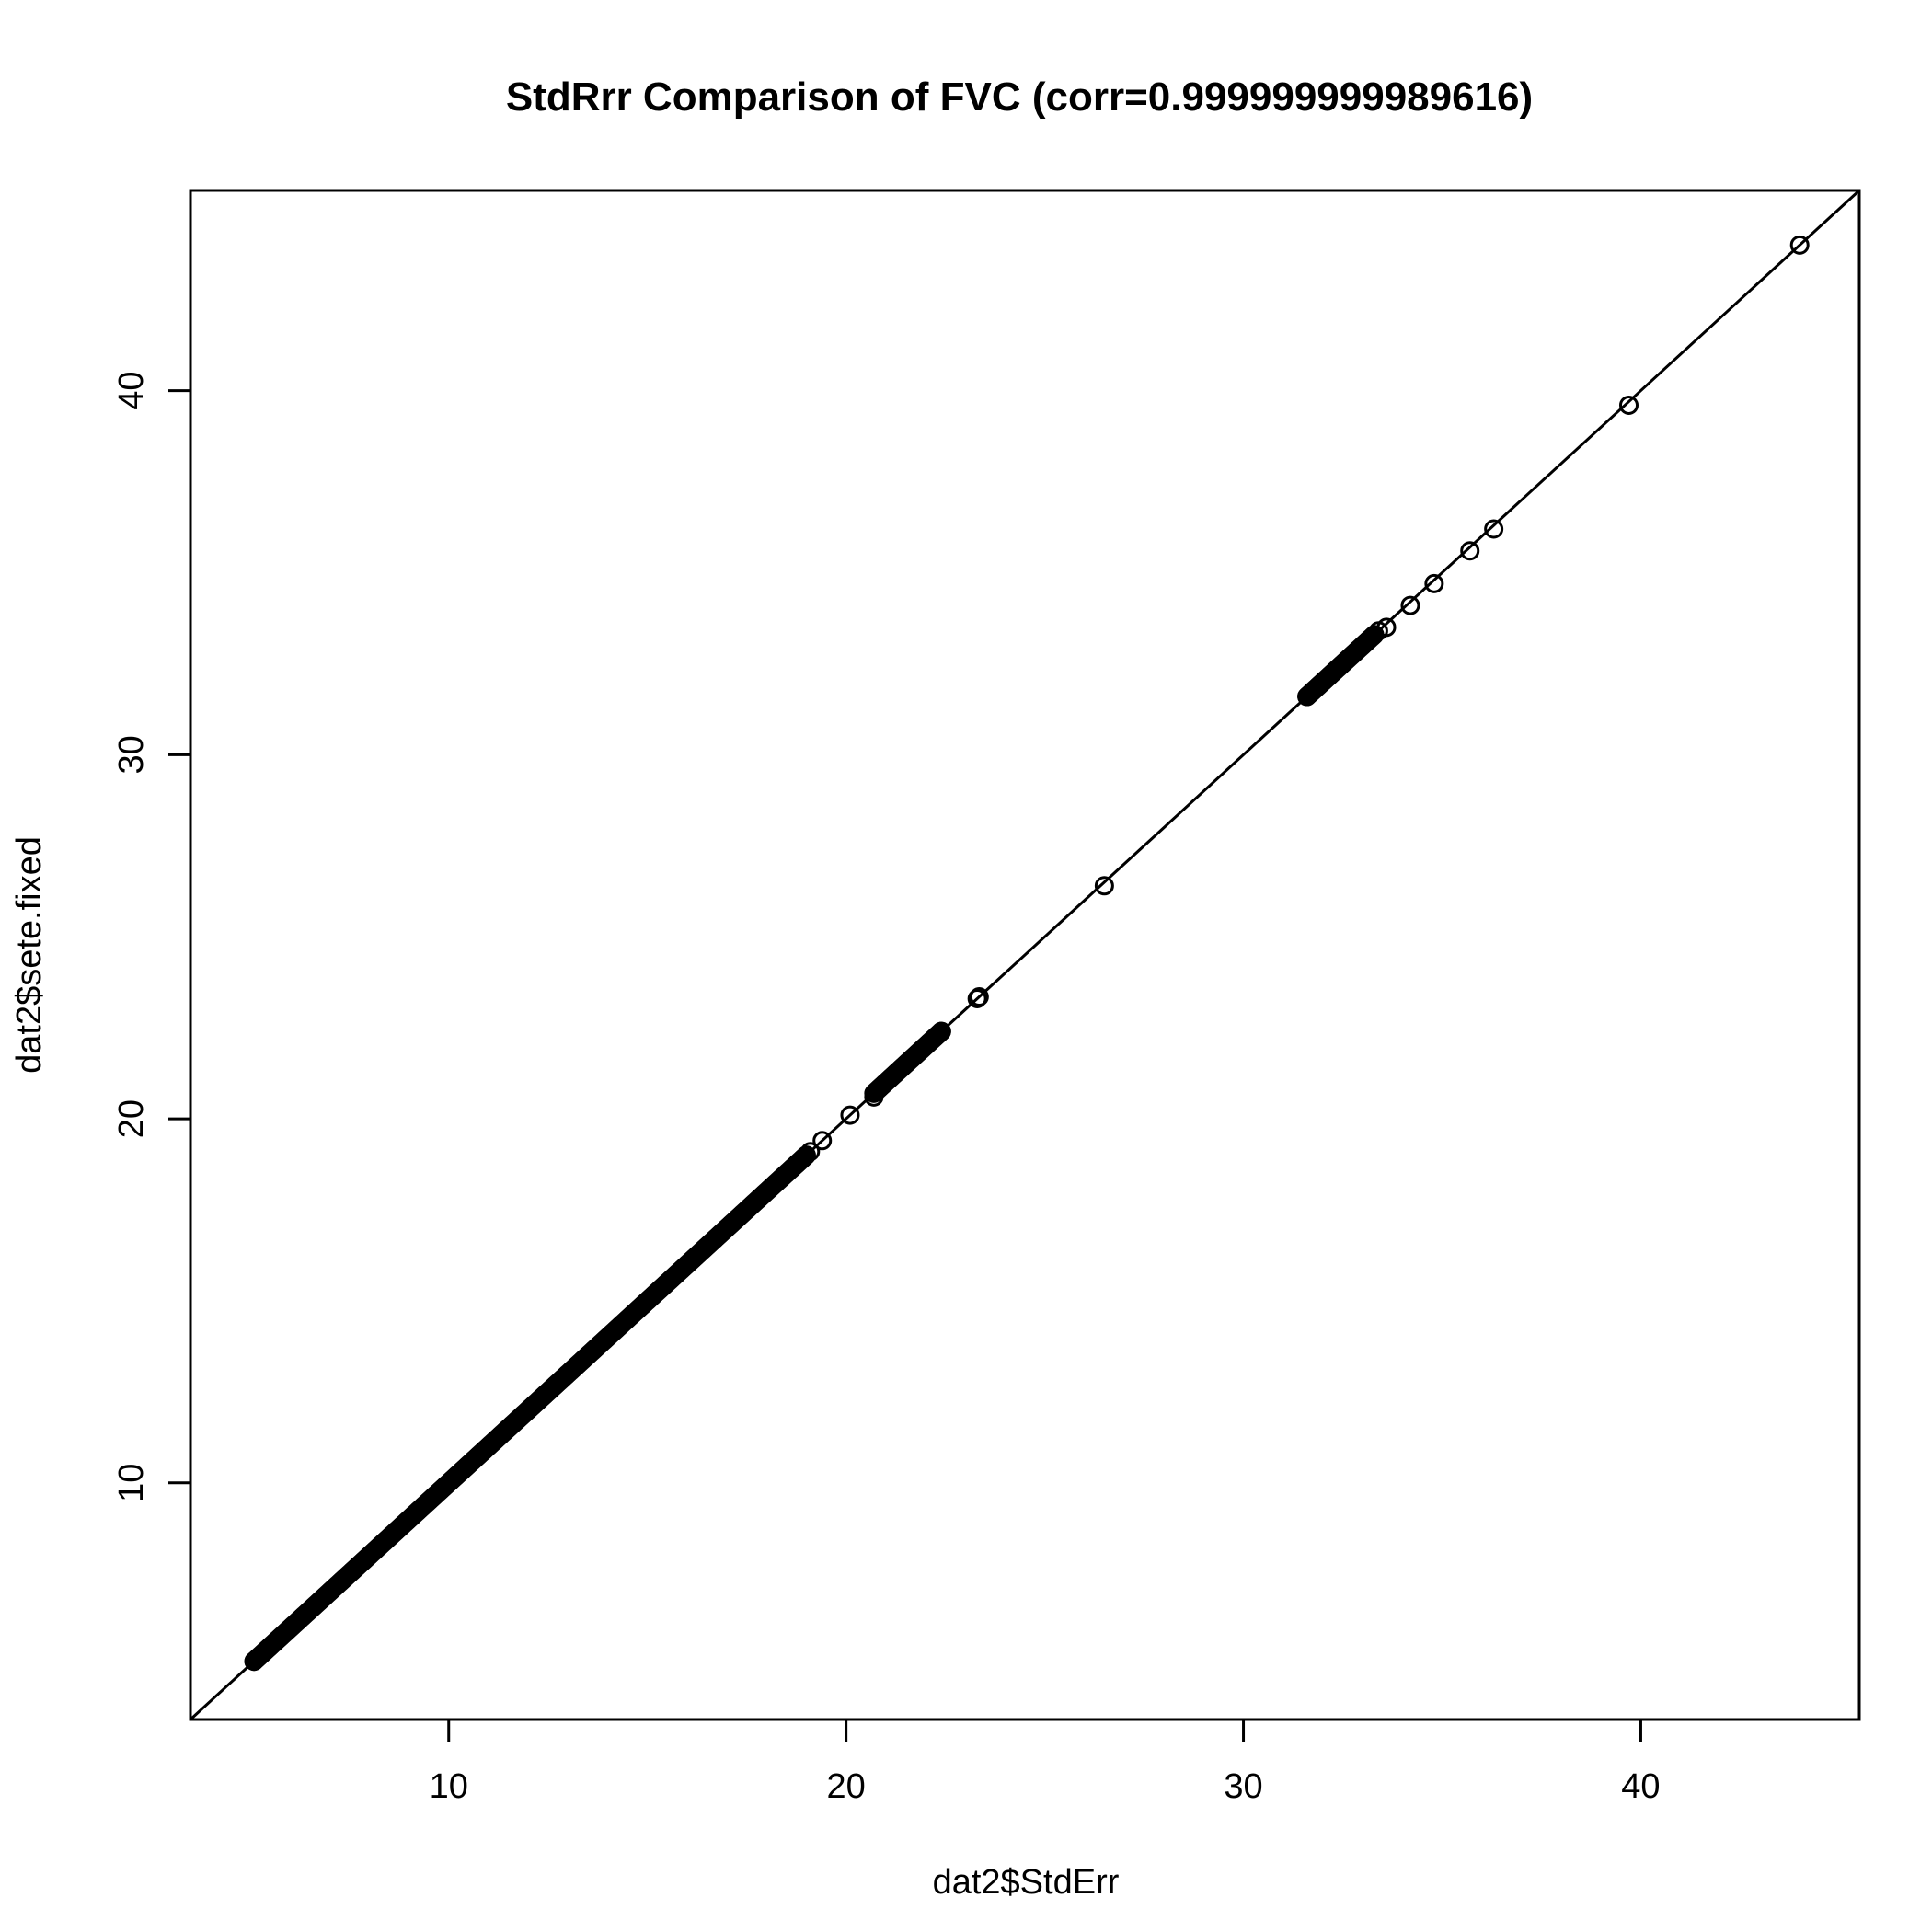 This screenshot has height=1932, width=1932. Describe the element at coordinates (1026, 1882) in the screenshot. I see `x-axis-label: dat2$StdErr` at that location.